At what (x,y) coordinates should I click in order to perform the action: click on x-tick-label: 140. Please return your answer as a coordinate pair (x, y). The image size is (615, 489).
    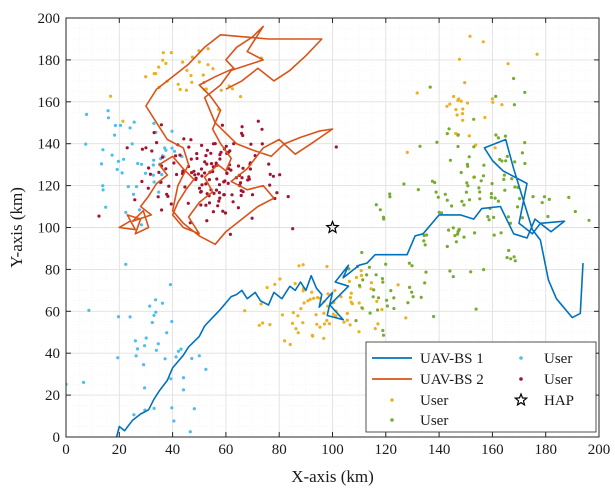
    Looking at the image, I should click on (439, 450).